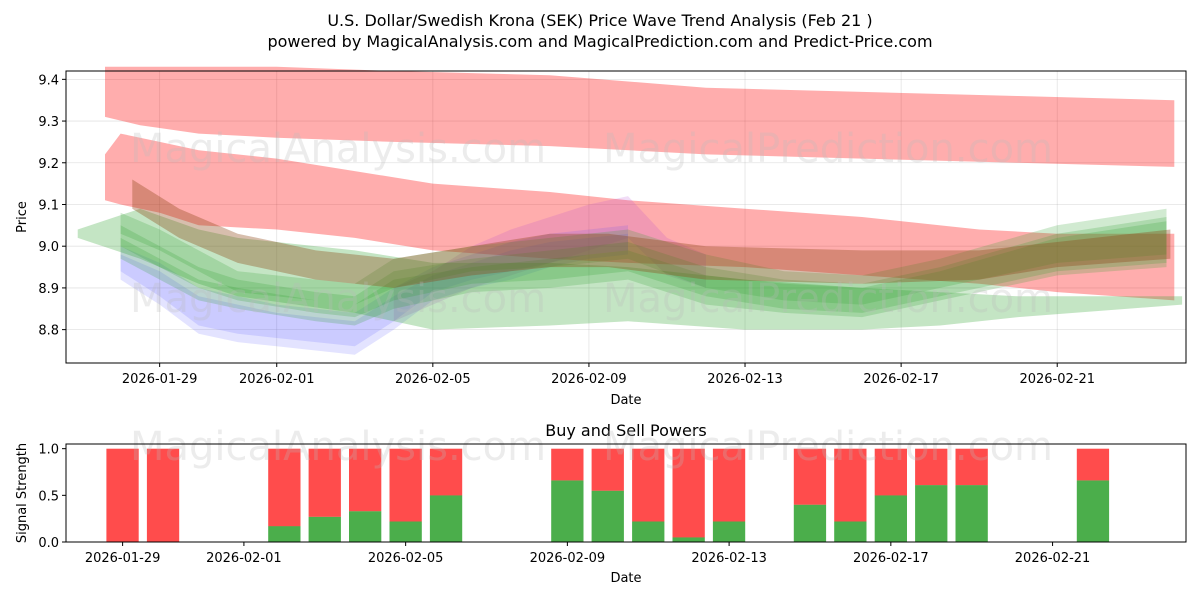 This screenshot has width=1200, height=600. Describe the element at coordinates (338, 299) in the screenshot. I see `watermark-mid-left: MagicalAnalysis.com` at that location.